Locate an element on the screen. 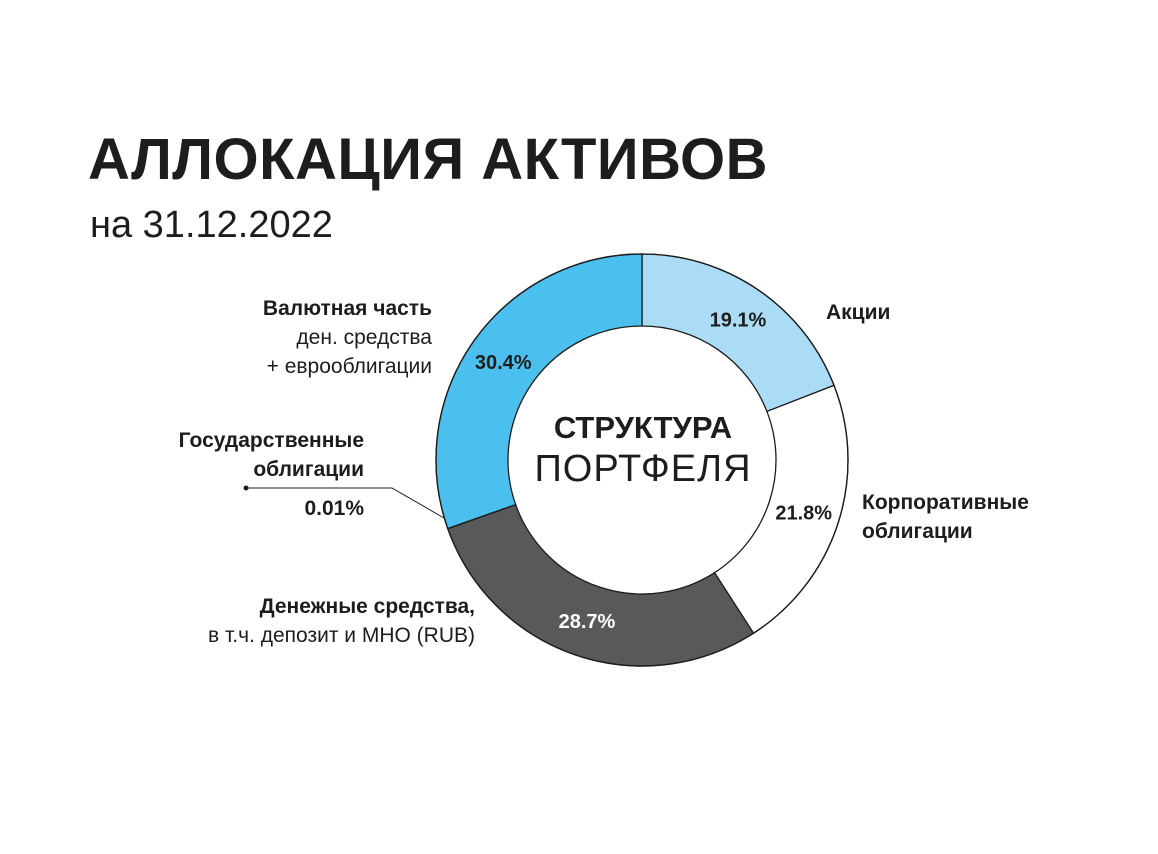 This screenshot has height=854, width=1158. gov-bonds-leader-line is located at coordinates (344, 502).